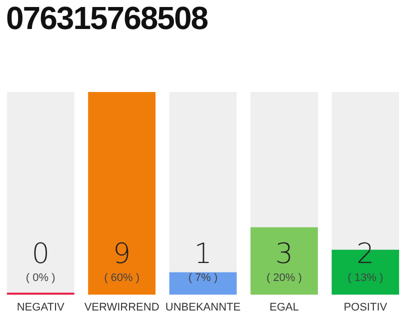 Image resolution: width=410 pixels, height=320 pixels. Describe the element at coordinates (41, 260) in the screenshot. I see `data-label: 0 ( 0% )` at that location.